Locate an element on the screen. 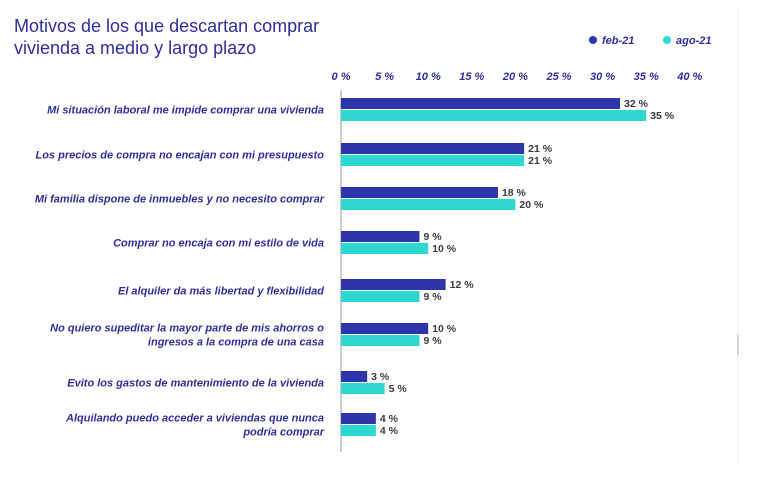 Image resolution: width=768 pixels, height=483 pixels. x-tick-label: 25 % is located at coordinates (558, 77).